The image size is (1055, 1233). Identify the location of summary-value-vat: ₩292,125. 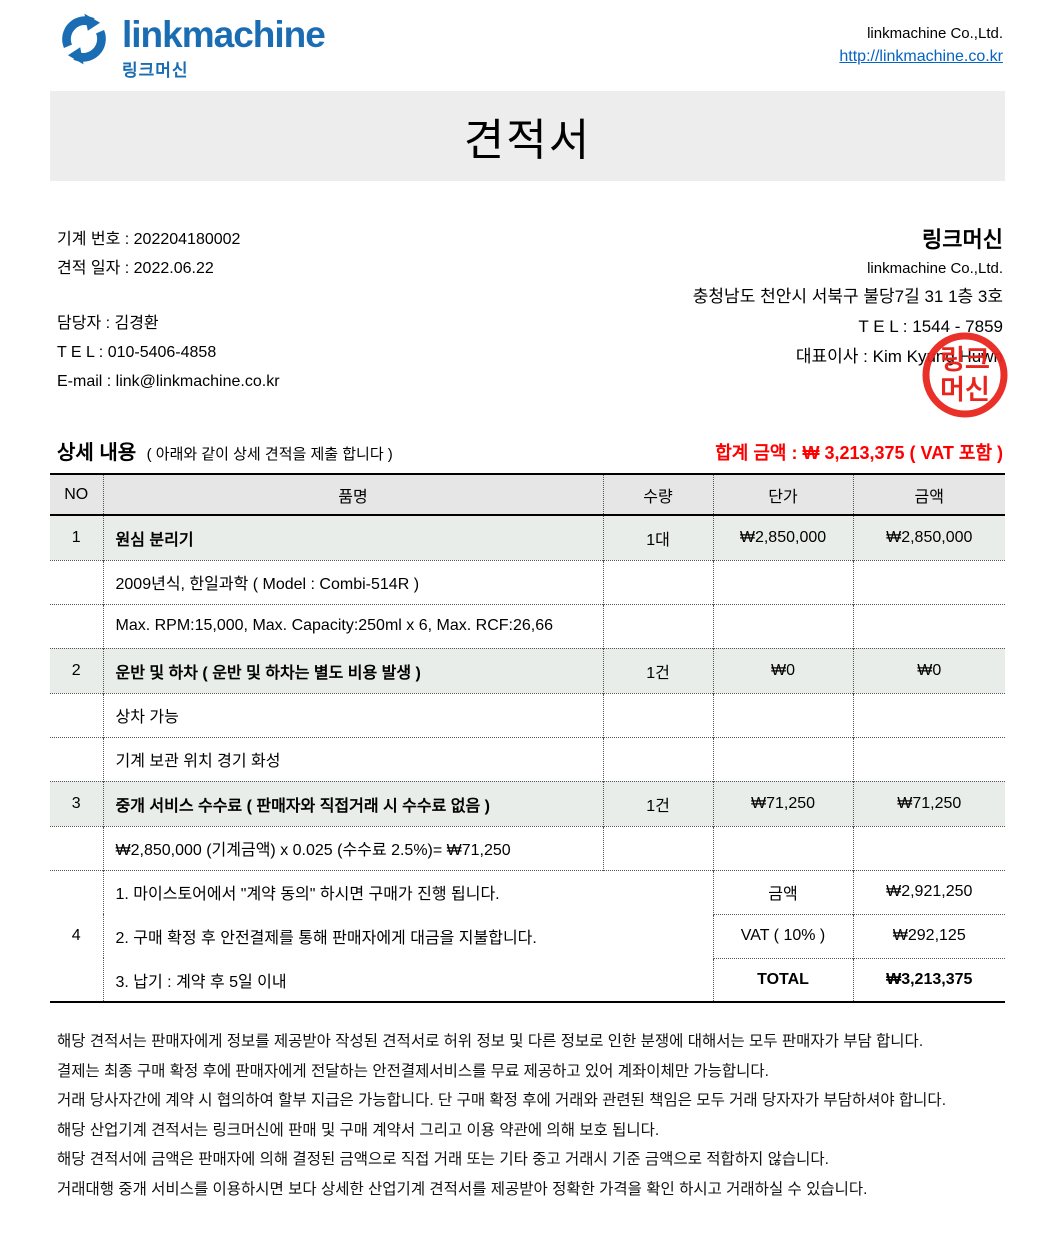
(928, 935).